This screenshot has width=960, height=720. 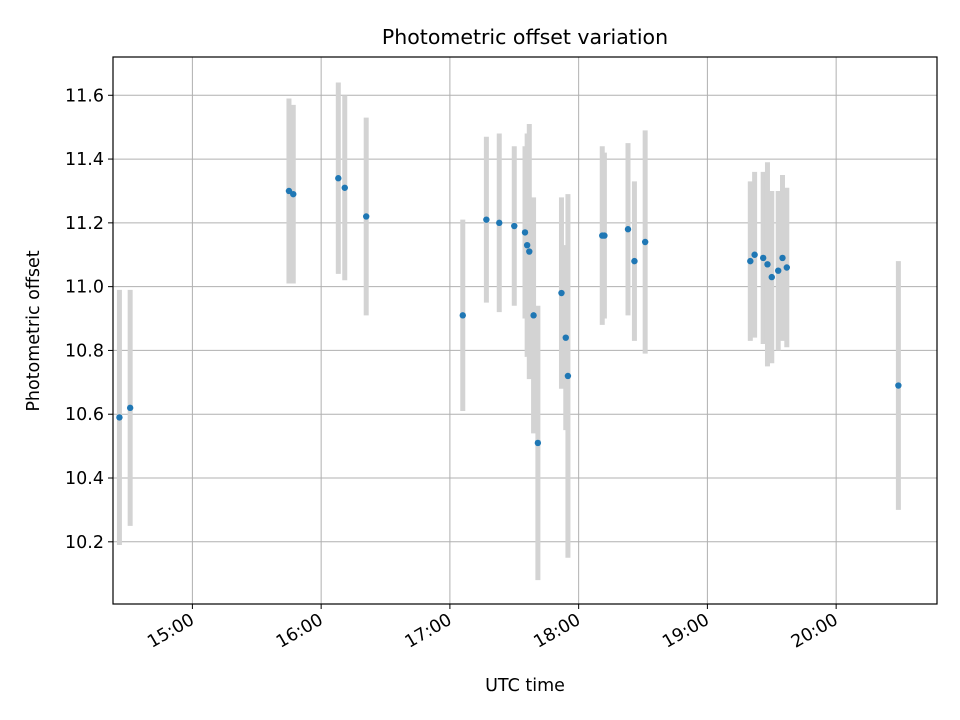 I want to click on y-tick-label: 11.2, so click(x=84, y=224).